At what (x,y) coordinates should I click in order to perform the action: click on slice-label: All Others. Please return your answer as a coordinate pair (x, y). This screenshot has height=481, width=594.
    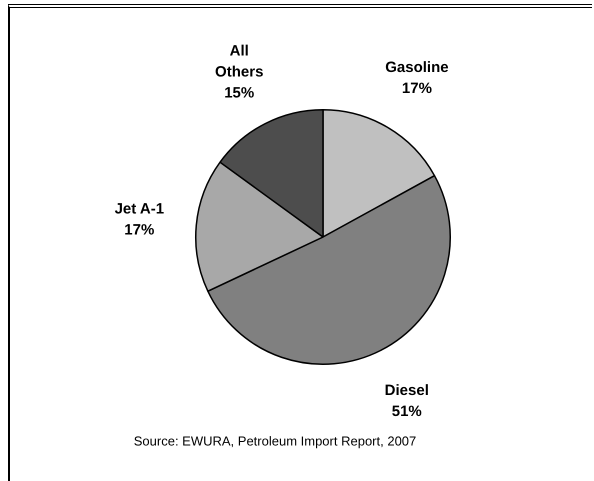
    Looking at the image, I should click on (239, 61).